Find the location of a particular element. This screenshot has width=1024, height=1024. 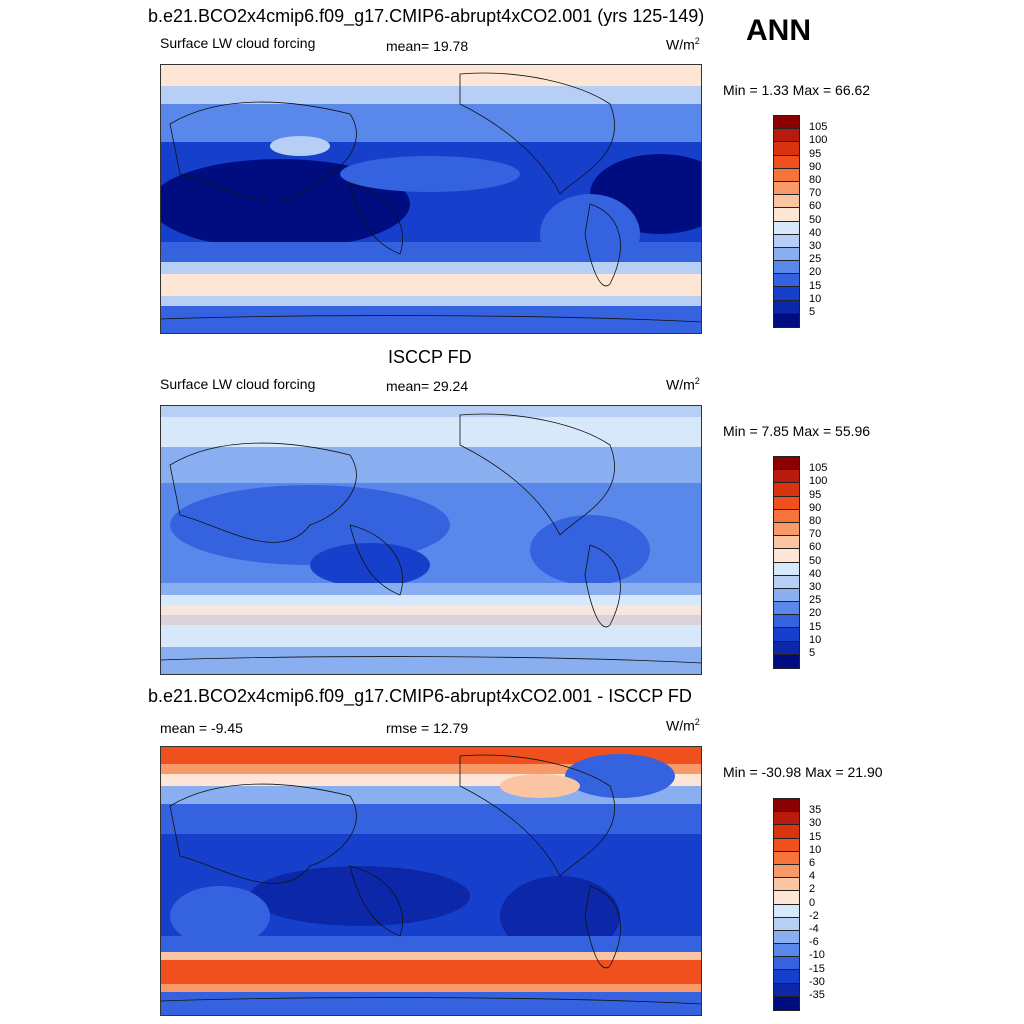

panel3-minmax: Min = -30.98 Max = 21.90 is located at coordinates (803, 772).